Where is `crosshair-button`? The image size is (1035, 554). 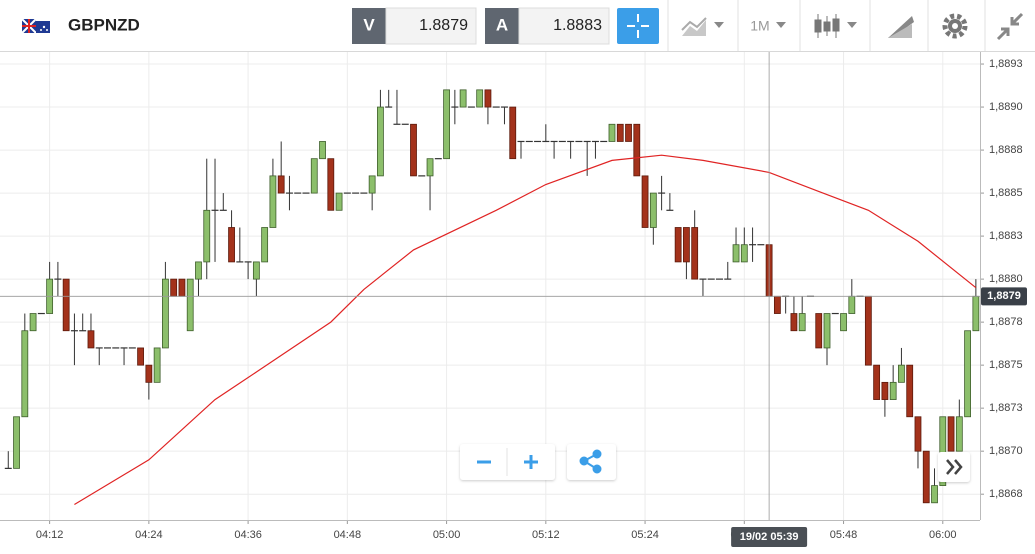
crosshair-button is located at coordinates (638, 26).